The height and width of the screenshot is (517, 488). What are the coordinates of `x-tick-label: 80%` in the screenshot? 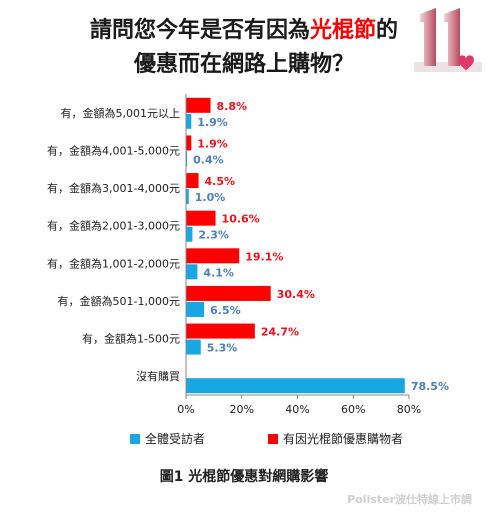 It's located at (409, 409).